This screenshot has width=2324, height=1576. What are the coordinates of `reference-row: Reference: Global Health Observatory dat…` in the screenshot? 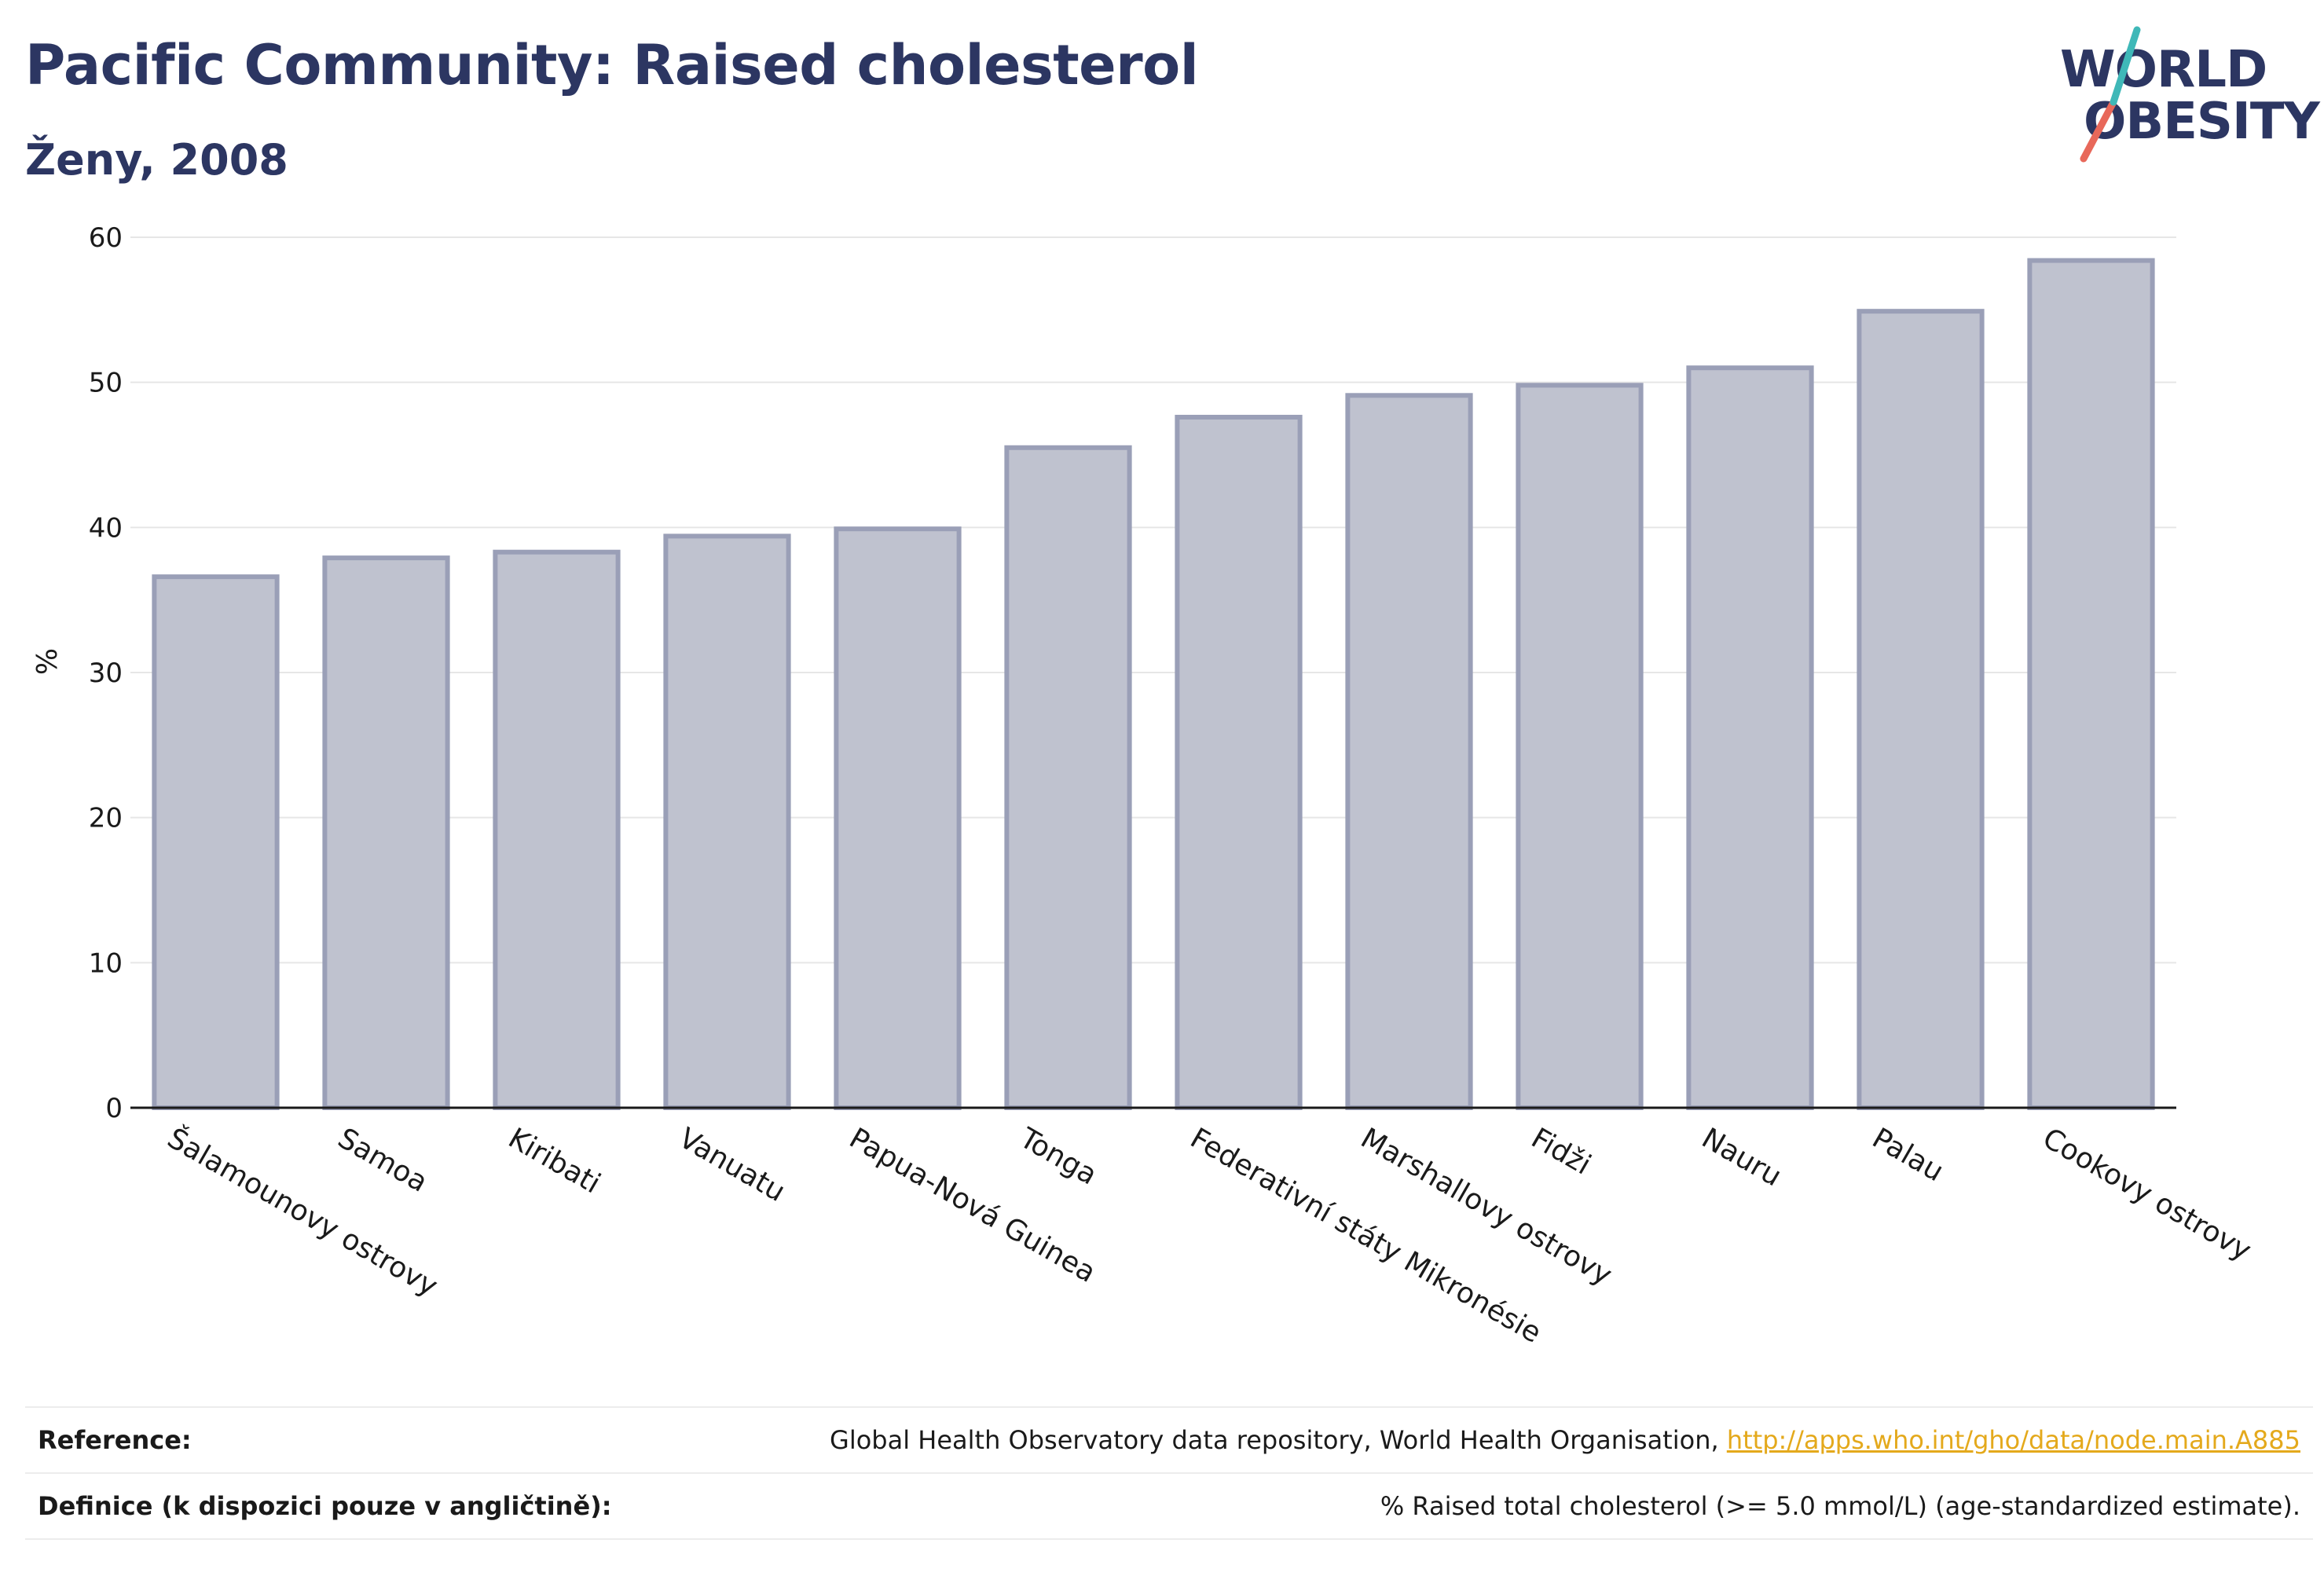 It's located at (1169, 1439).